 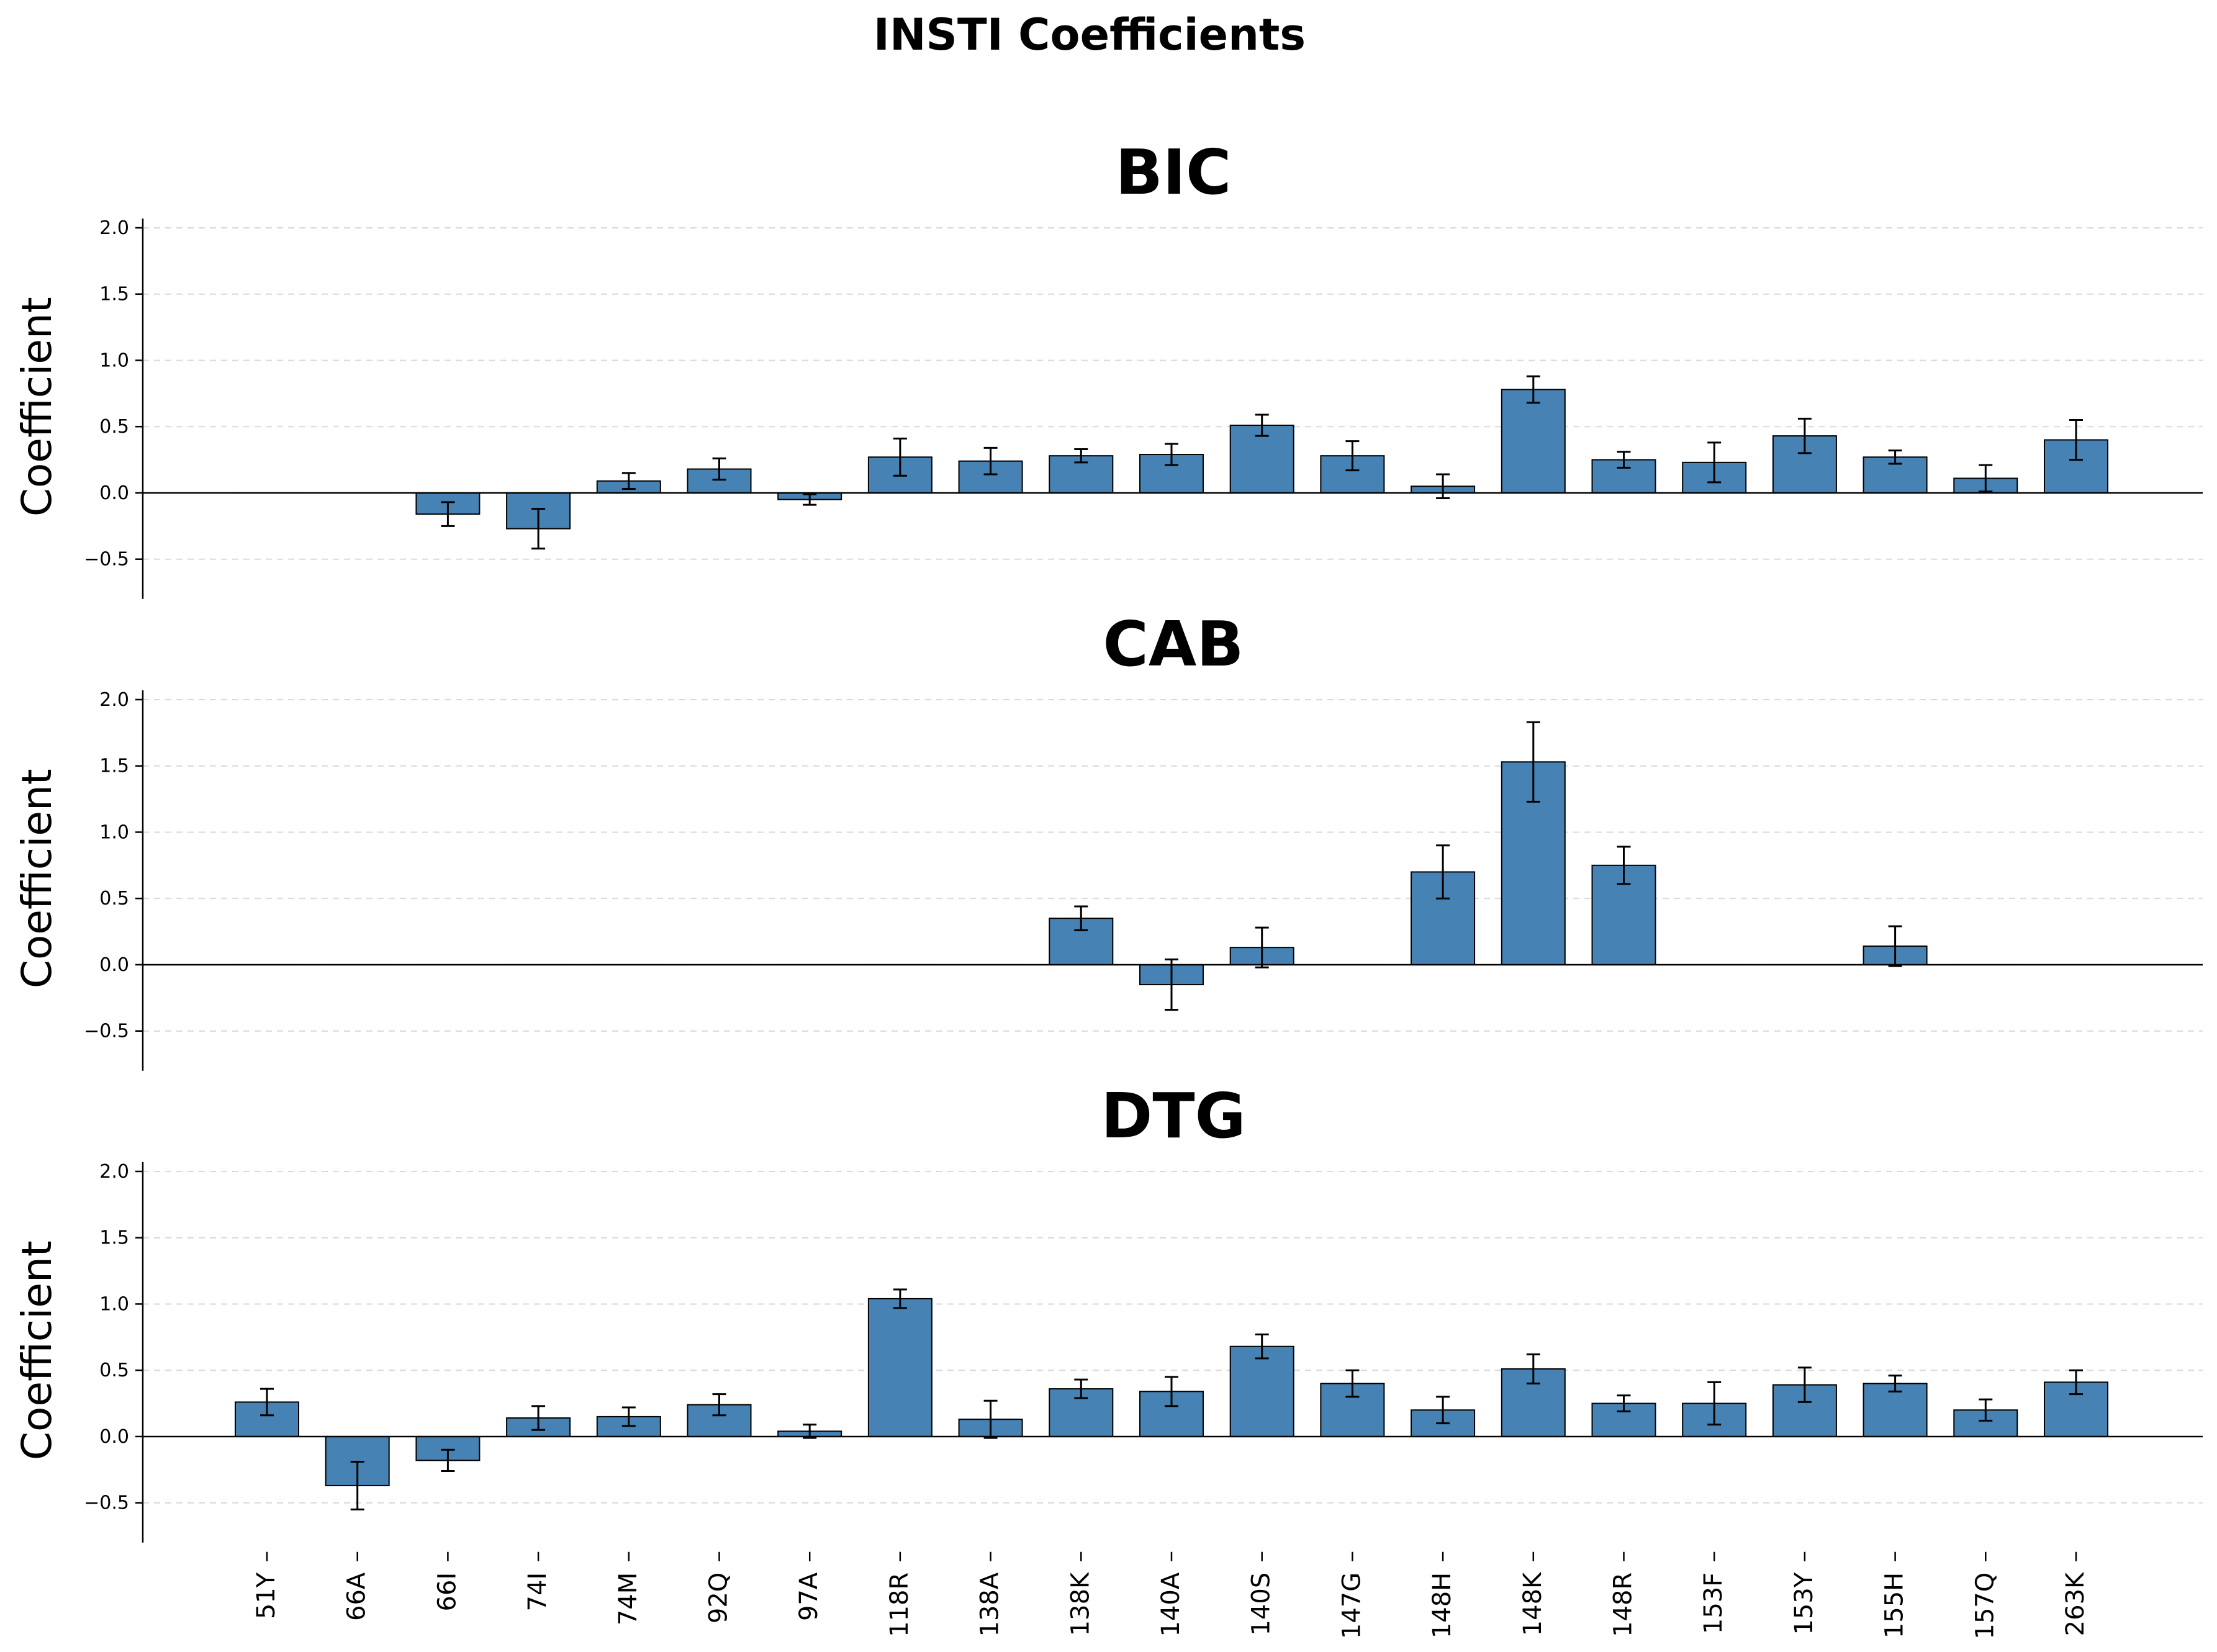 What do you see at coordinates (719, 1598) in the screenshot?
I see `x-tick-label: 92Q` at bounding box center [719, 1598].